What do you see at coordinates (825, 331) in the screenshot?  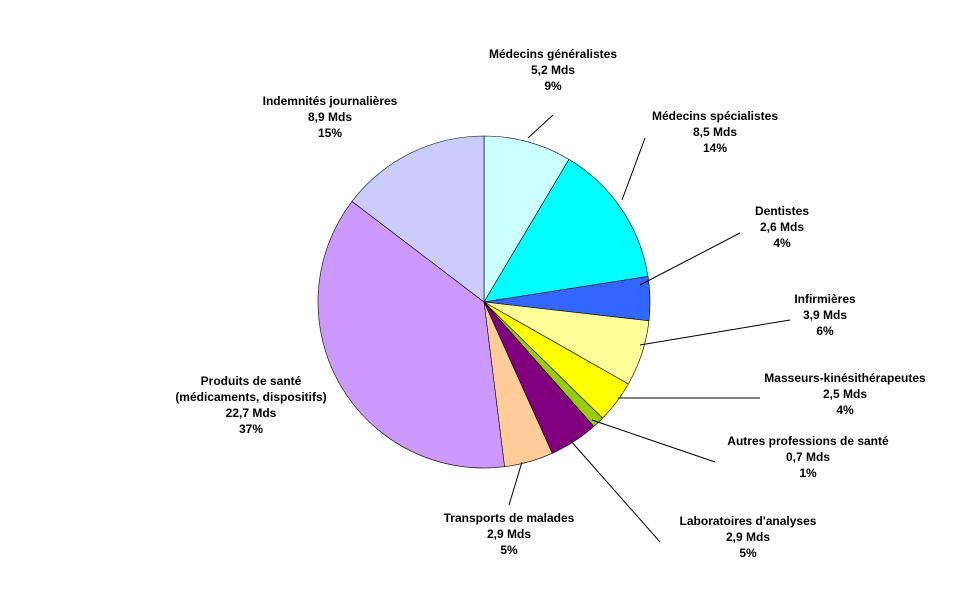 I see `slice-label-line: 6%` at bounding box center [825, 331].